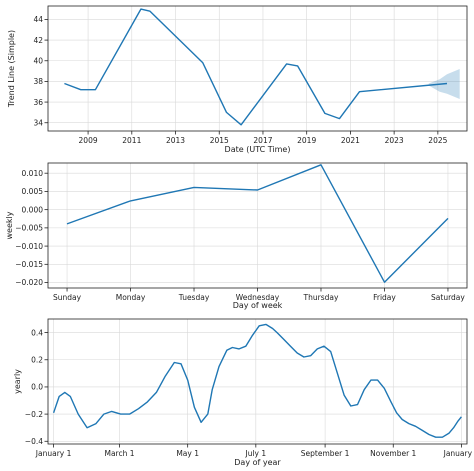 The width and height of the screenshot is (474, 471). I want to click on weekly-y-tick-label: −0.005, so click(29, 228).